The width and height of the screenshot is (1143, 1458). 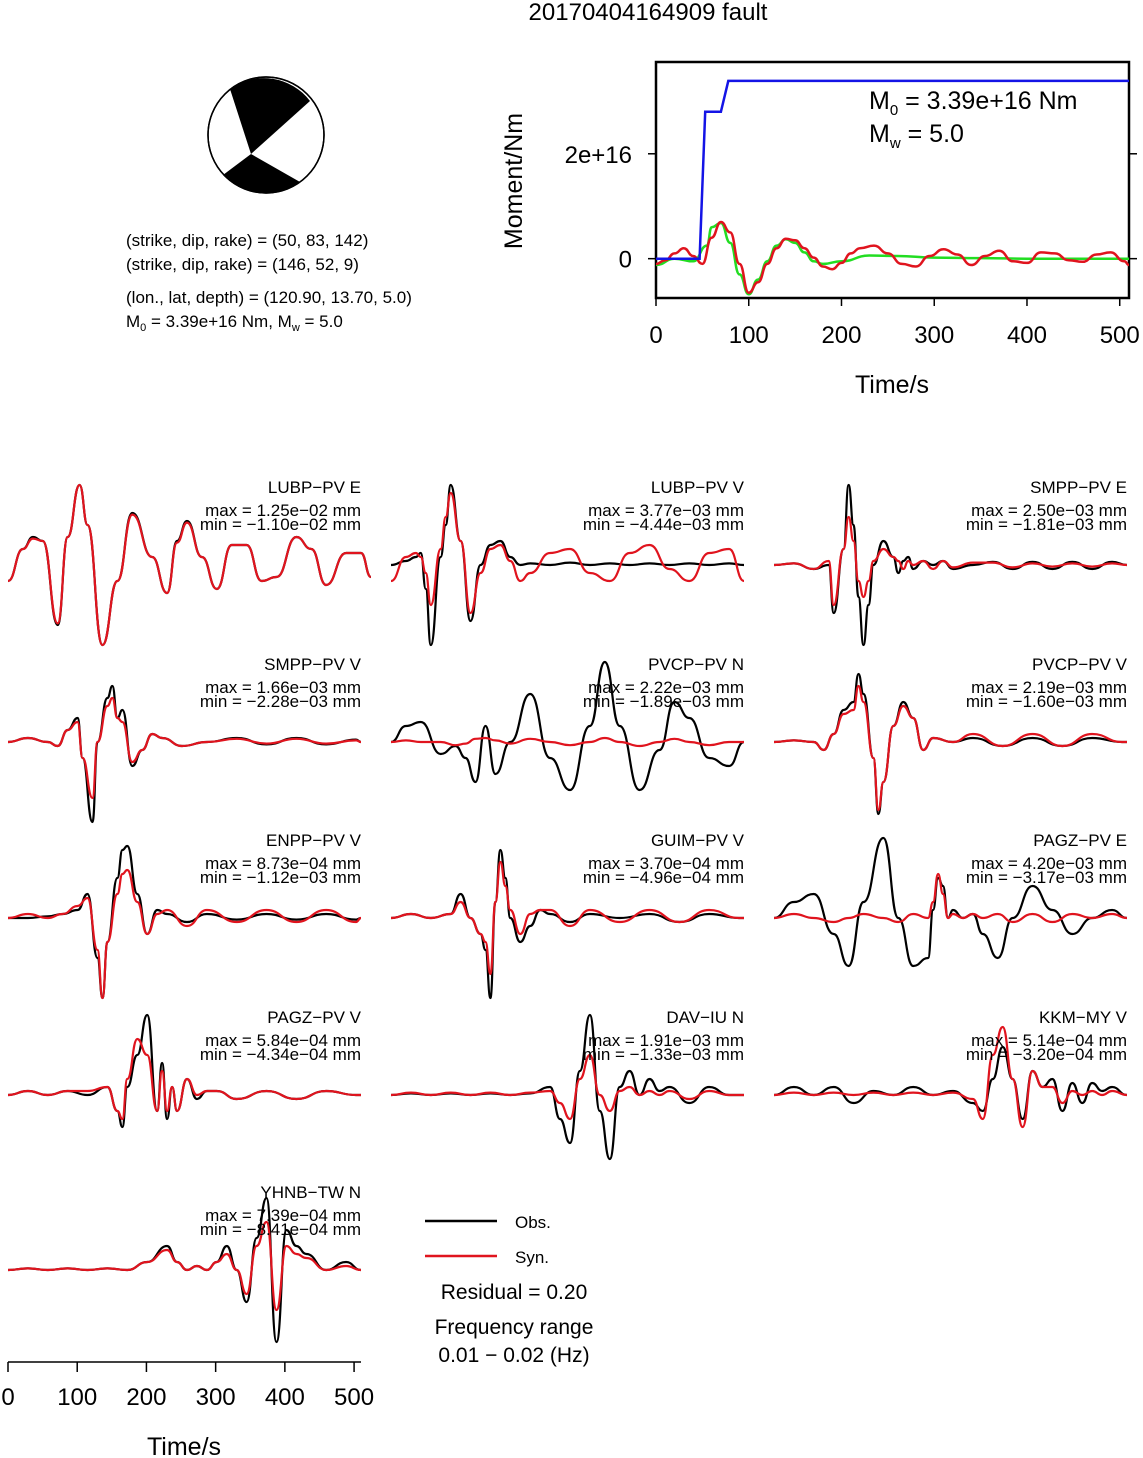 I want to click on stf-plot-frame, so click(x=892, y=180).